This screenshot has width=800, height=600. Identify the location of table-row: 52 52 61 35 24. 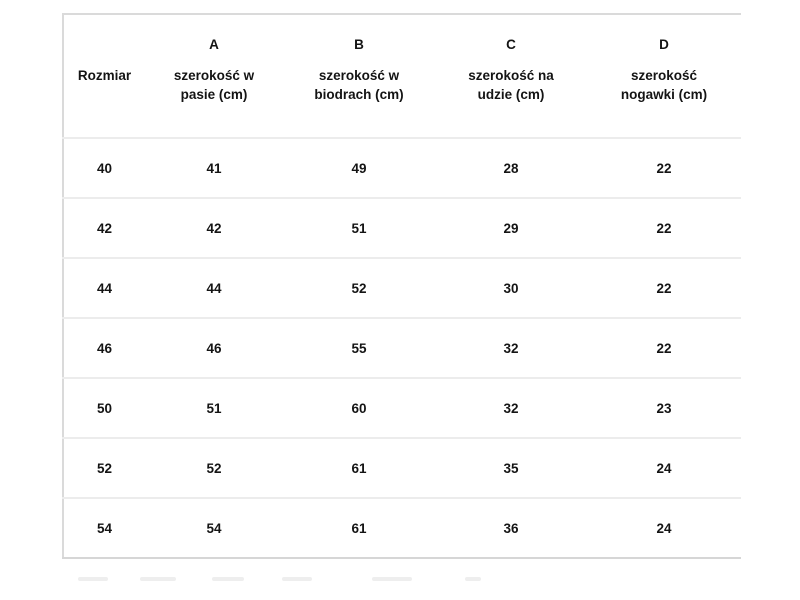
(402, 468).